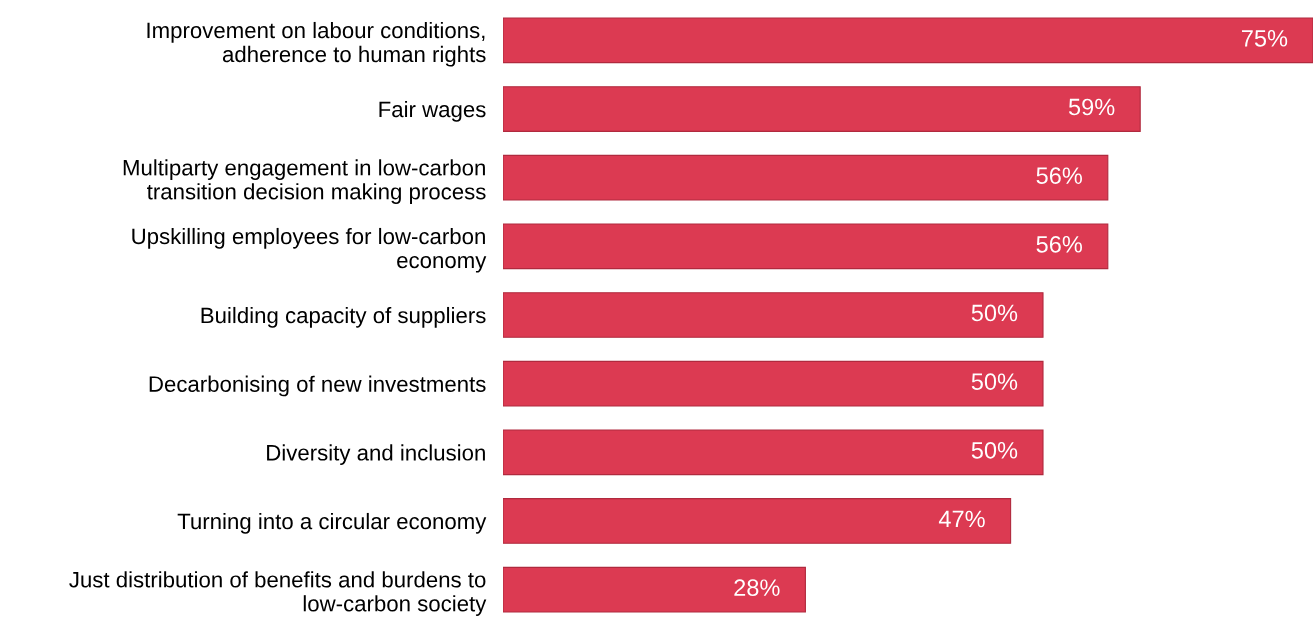  What do you see at coordinates (757, 587) in the screenshot?
I see `data-label: 28%` at bounding box center [757, 587].